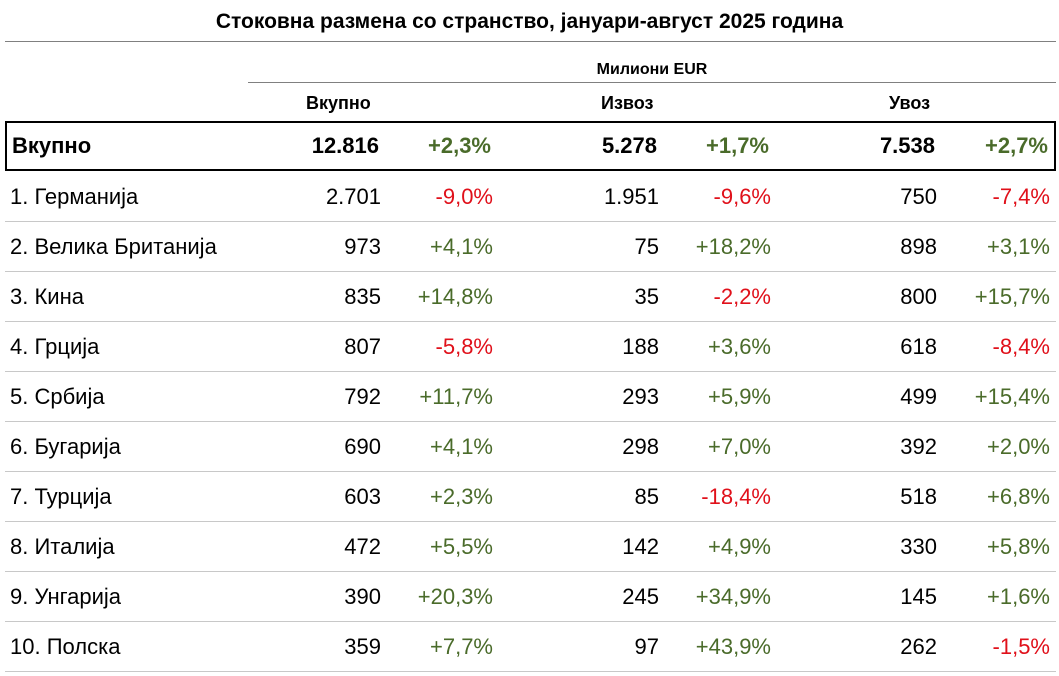 Image resolution: width=1059 pixels, height=676 pixels. What do you see at coordinates (113, 246) in the screenshot?
I see `row-label: 2. Велика Британија` at bounding box center [113, 246].